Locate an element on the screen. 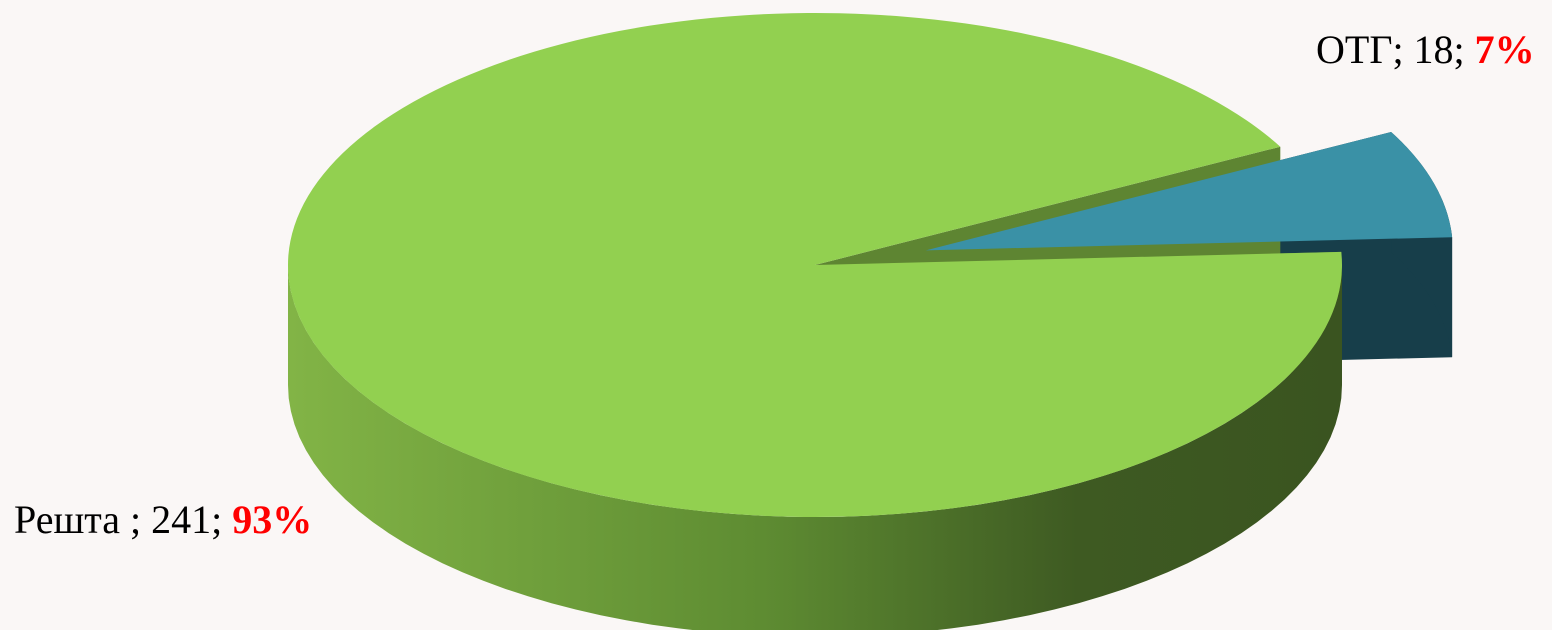  data-label-otg: ОТГ; 18; 7% is located at coordinates (1425, 50).